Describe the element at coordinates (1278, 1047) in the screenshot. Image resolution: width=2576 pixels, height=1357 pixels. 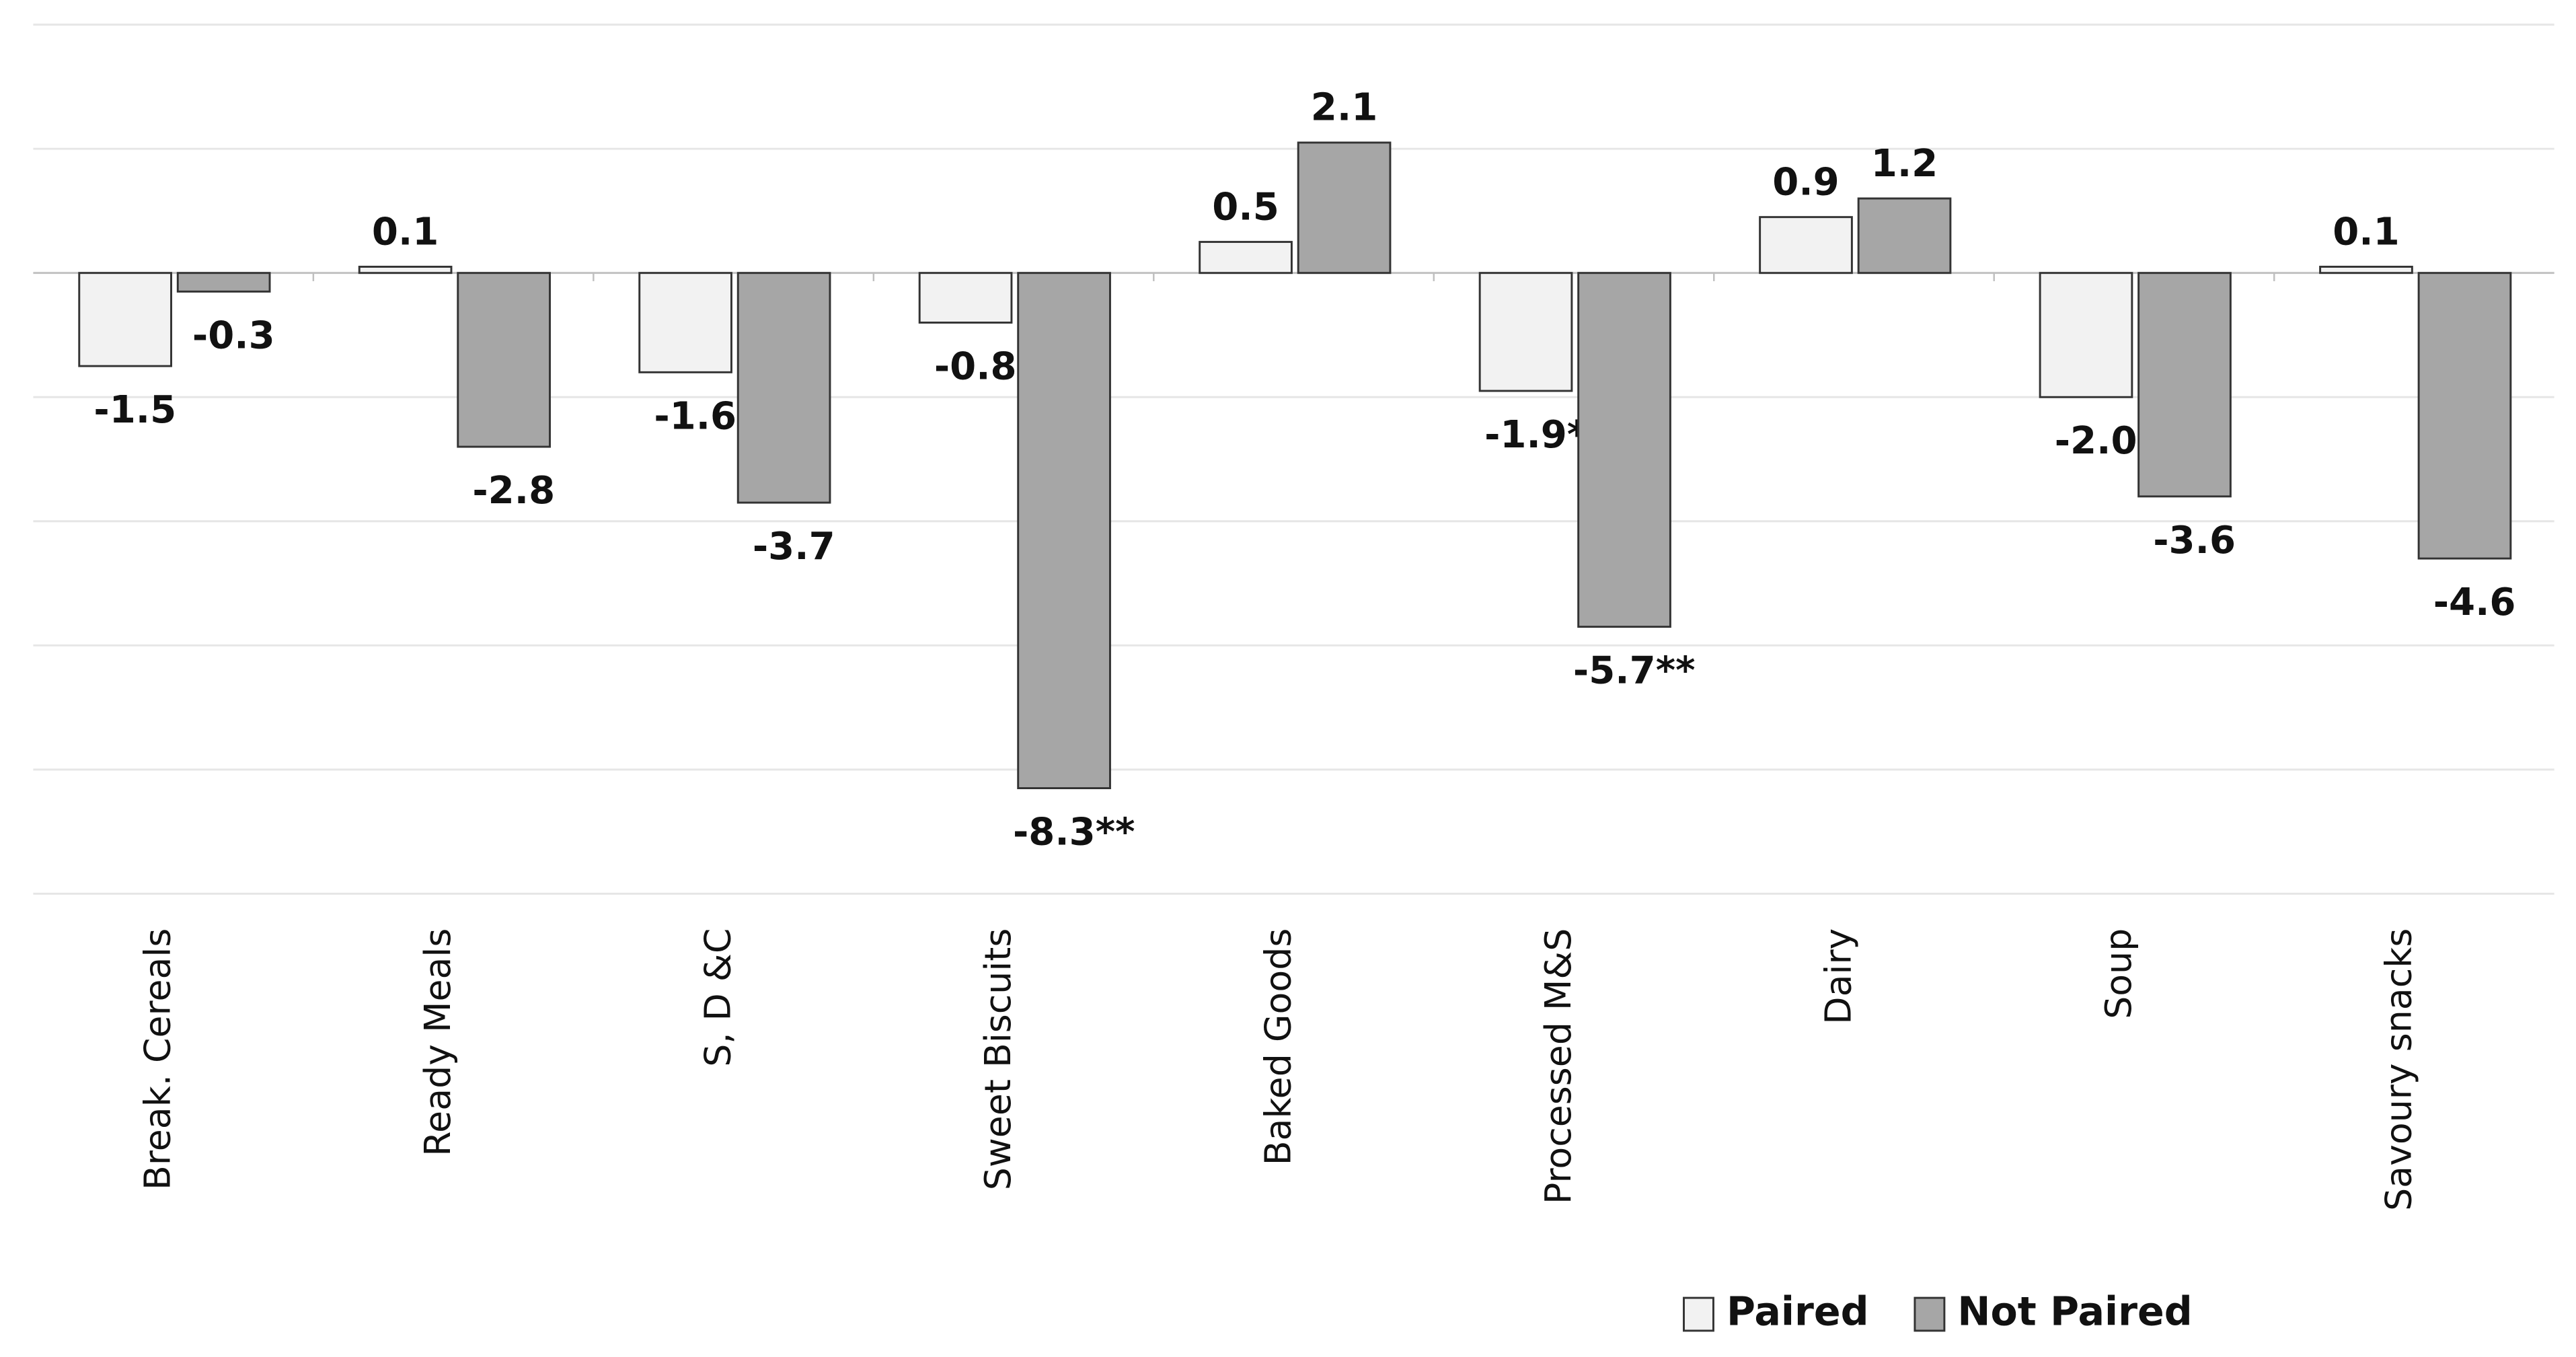
I see `x-tick-label: Baked Goods` at that location.